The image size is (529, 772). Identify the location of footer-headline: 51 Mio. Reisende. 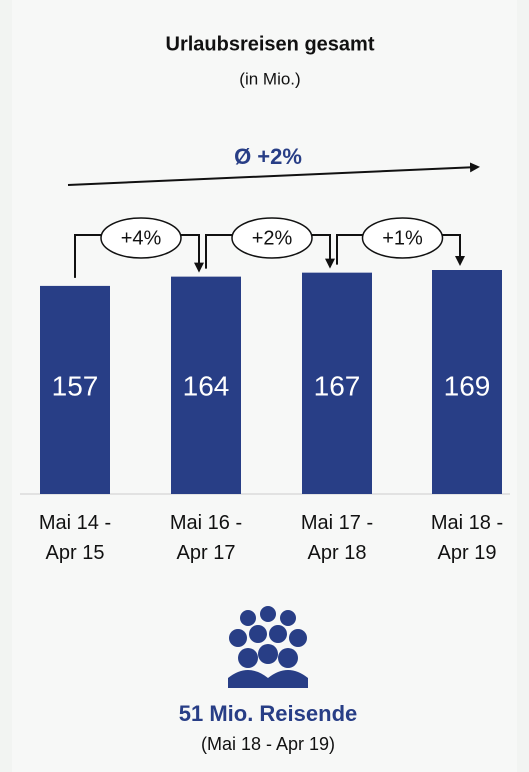
(268, 713).